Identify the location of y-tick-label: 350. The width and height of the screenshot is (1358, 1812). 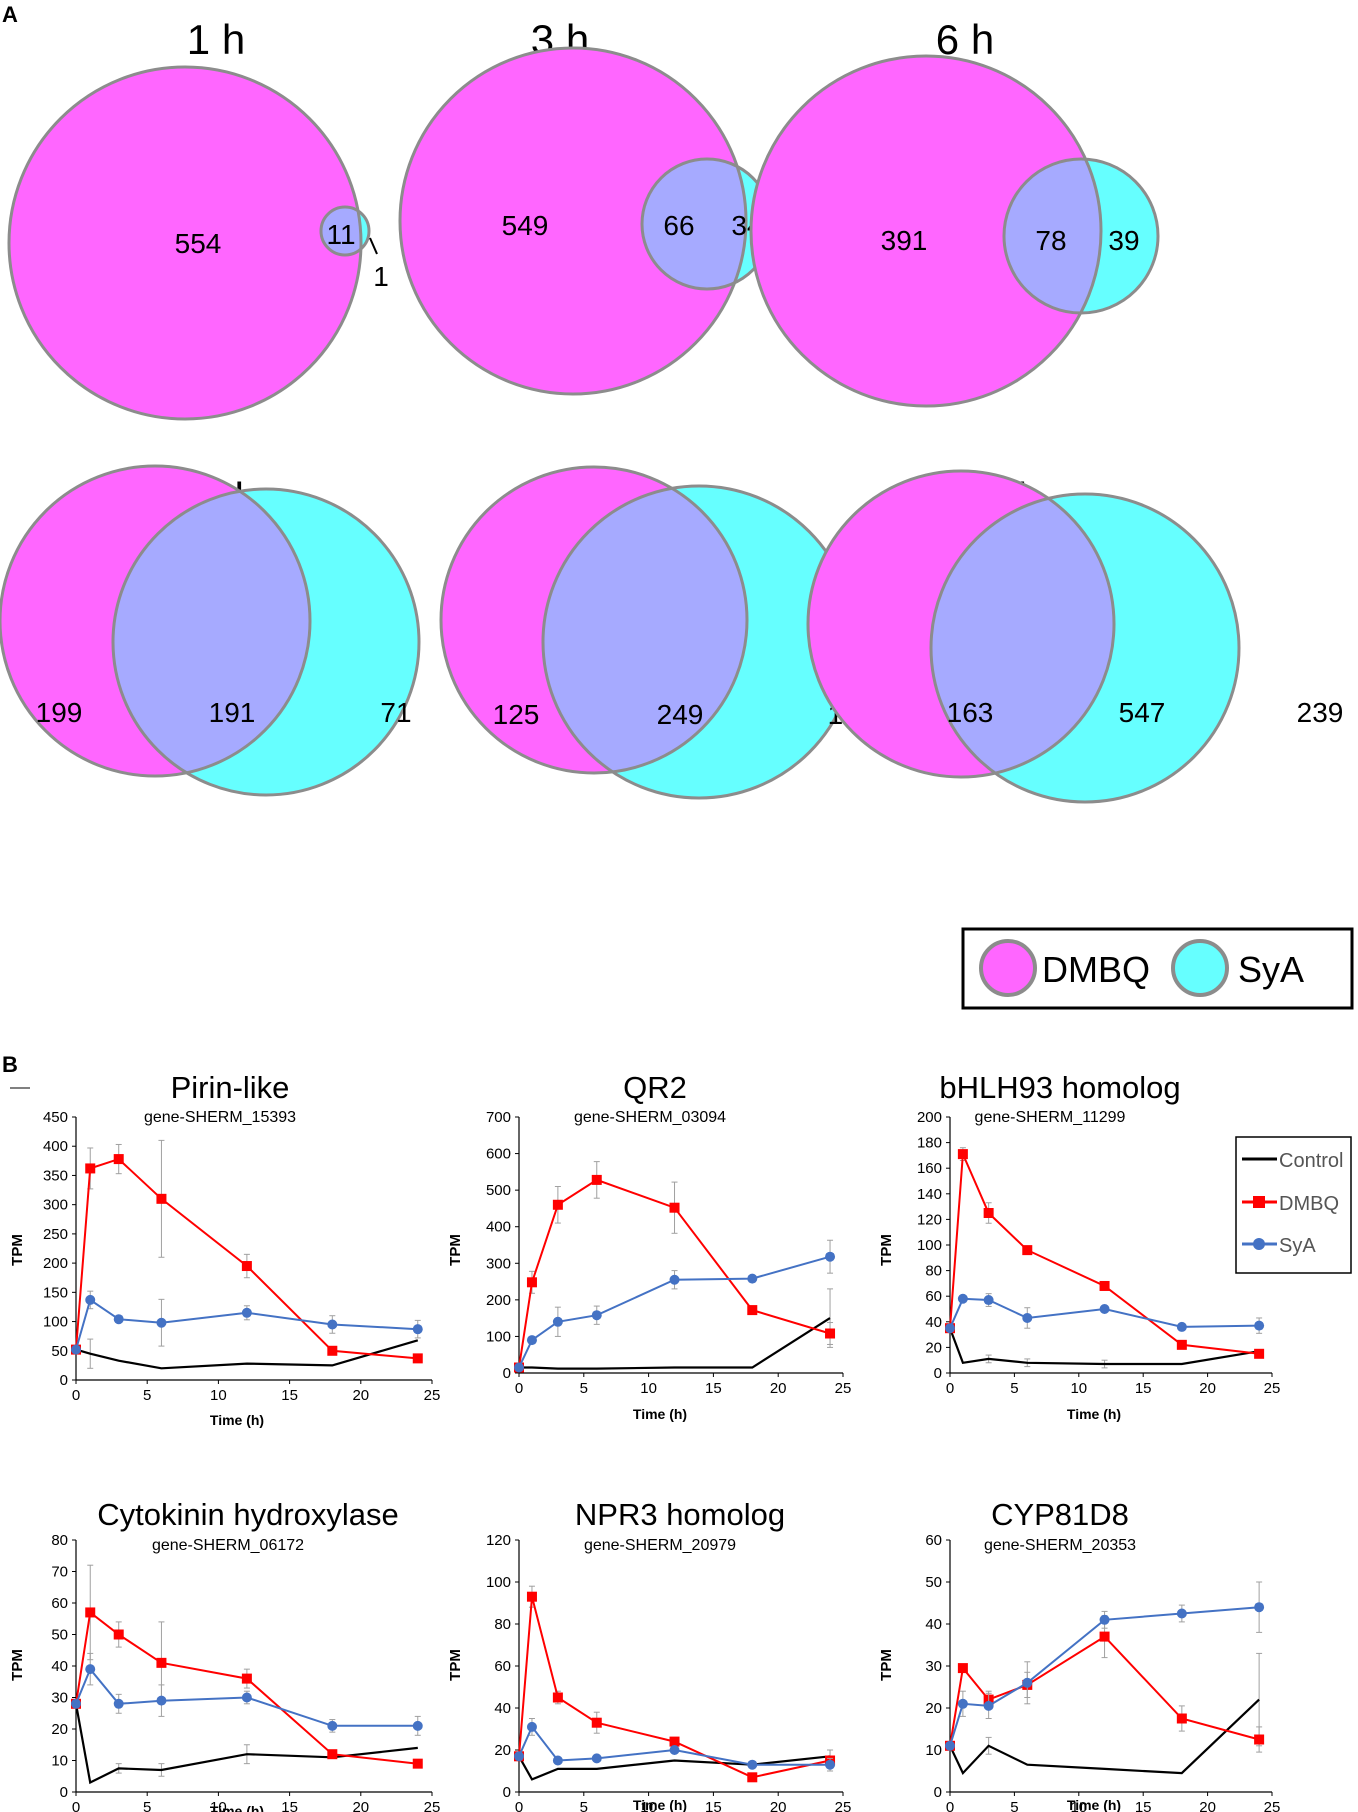
(55, 1175).